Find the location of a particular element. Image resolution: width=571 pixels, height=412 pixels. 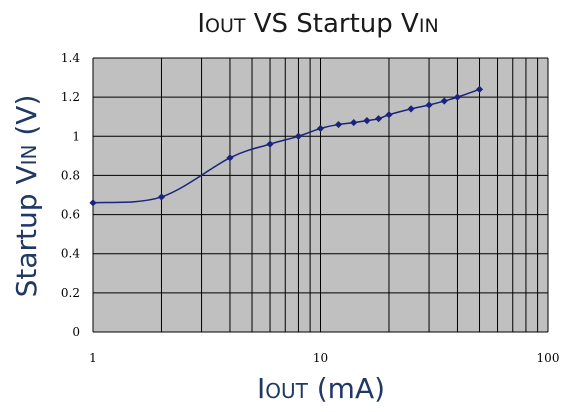

y-tick-label: 1.4 is located at coordinates (70, 58).